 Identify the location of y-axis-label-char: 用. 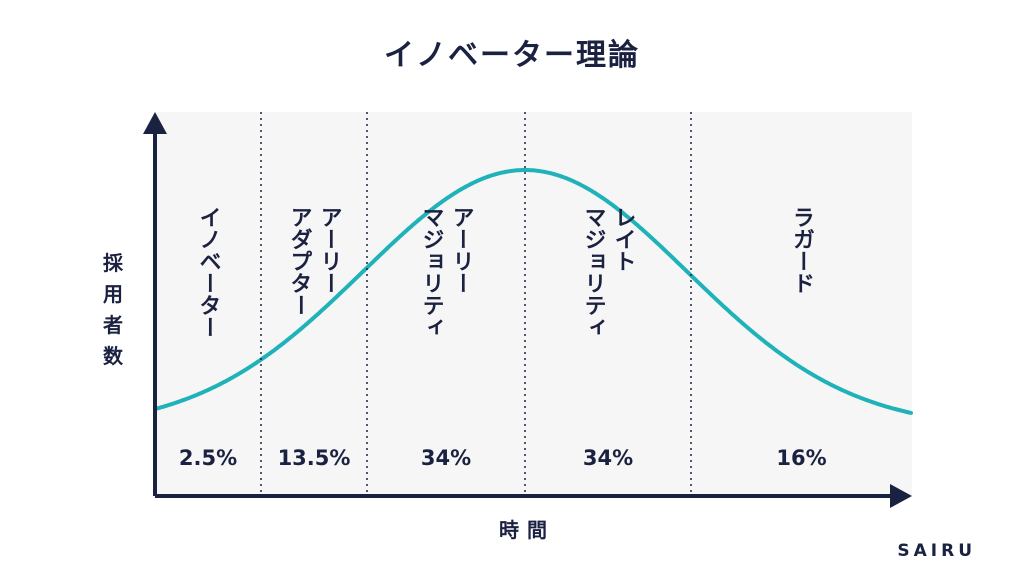
(113, 294).